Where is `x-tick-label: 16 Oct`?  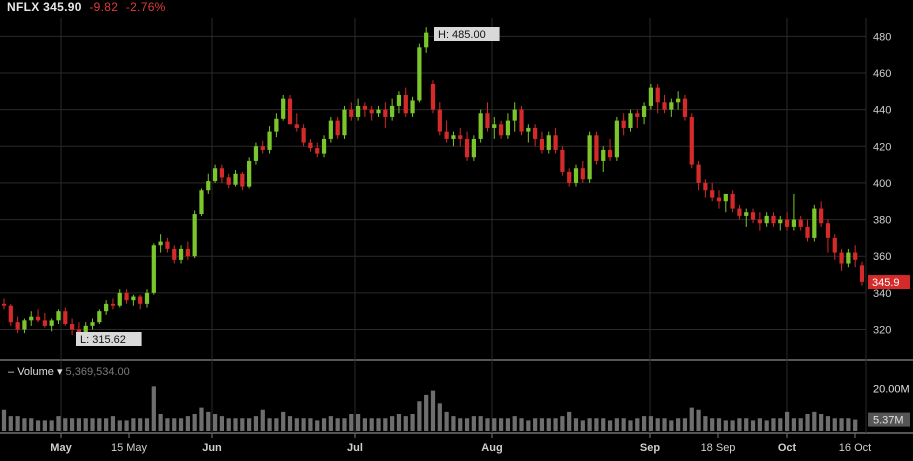 x-tick-label: 16 Oct is located at coordinates (855, 448).